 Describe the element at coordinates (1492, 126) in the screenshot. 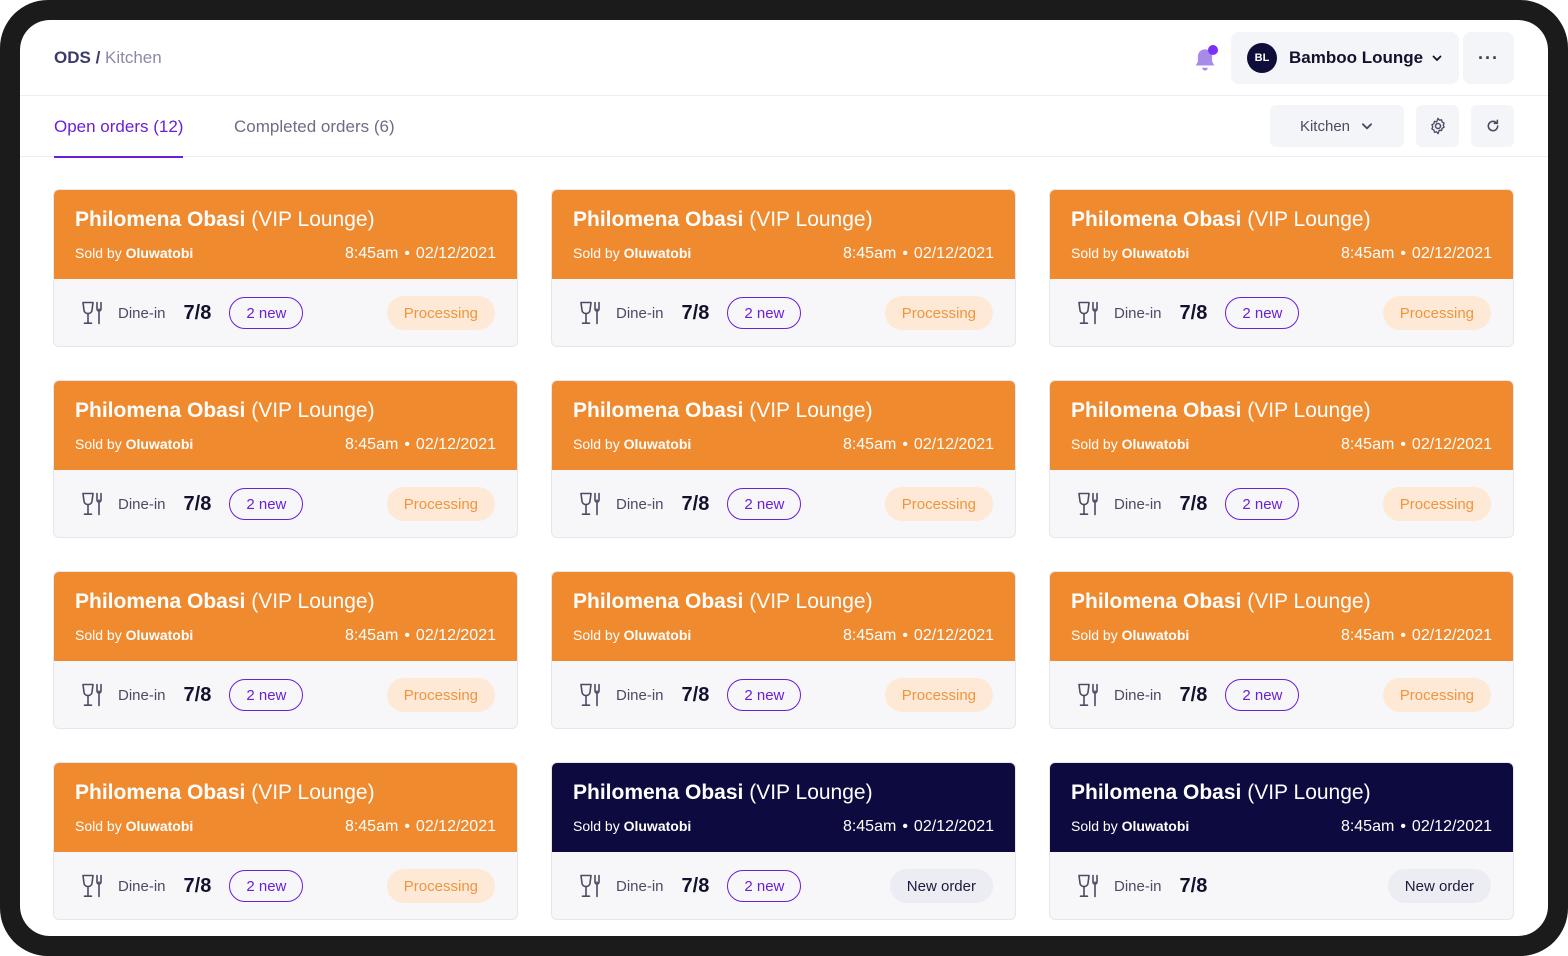

I see `refresh-button` at that location.